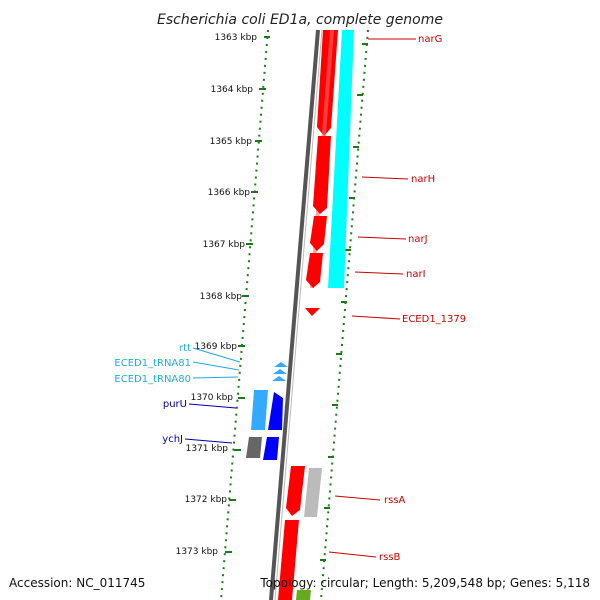 The image size is (600, 600). Describe the element at coordinates (275, 411) in the screenshot. I see `gene-purU-blue` at that location.